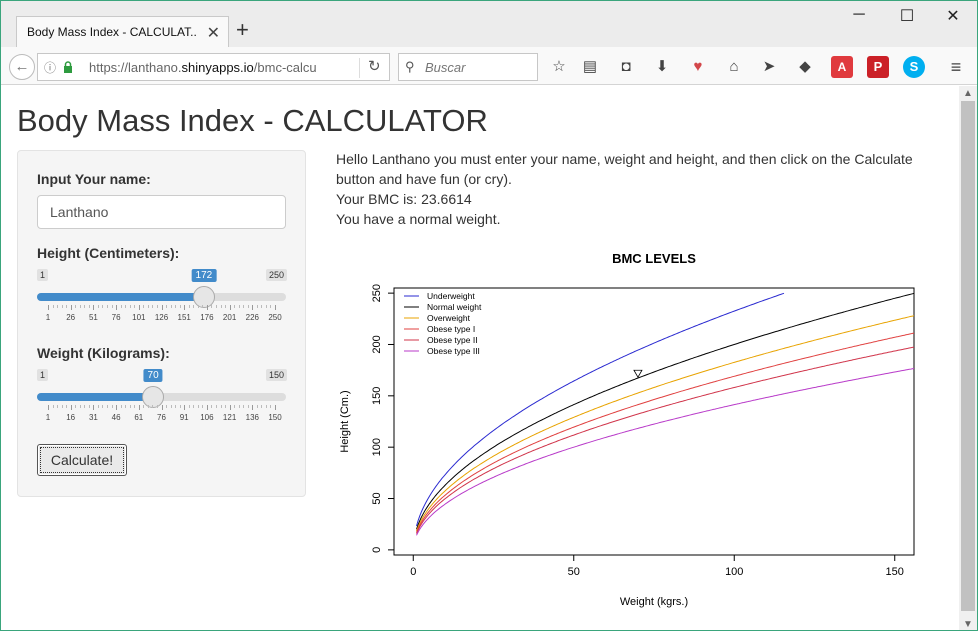  What do you see at coordinates (161, 212) in the screenshot?
I see `name-input: Lanthano` at bounding box center [161, 212].